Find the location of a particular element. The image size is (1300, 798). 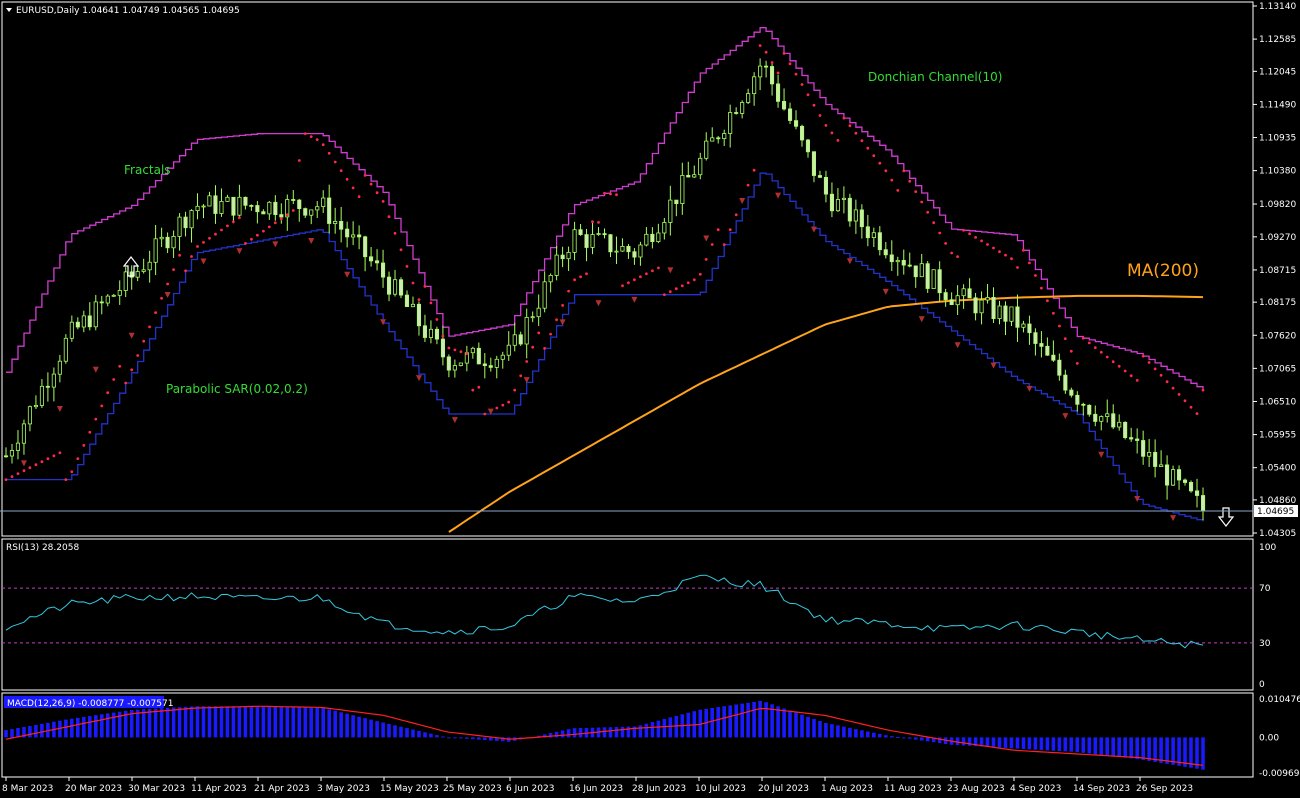

date-tick-label: 4 Sep 2023 is located at coordinates (1035, 789).